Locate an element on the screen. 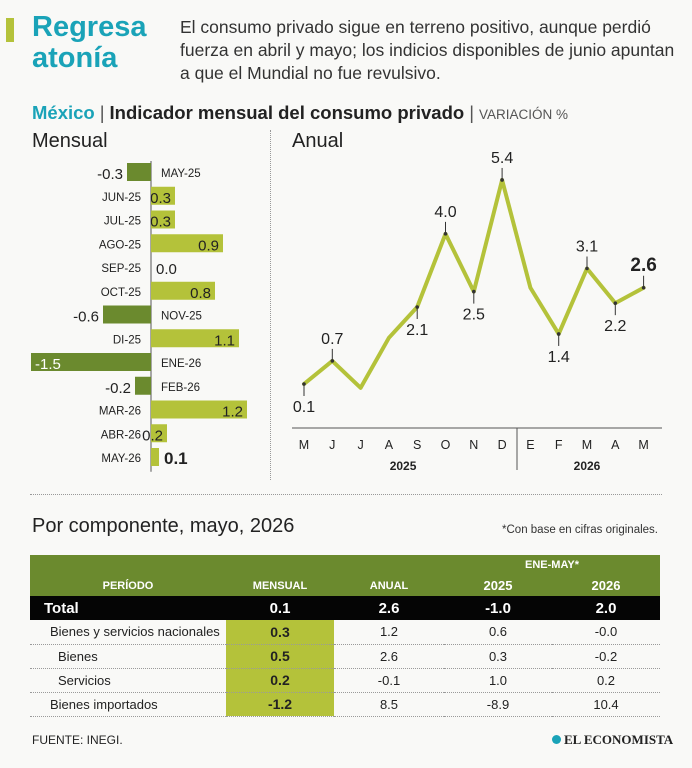 Image resolution: width=692 pixels, height=768 pixels. row-2026: -0.0 is located at coordinates (606, 632).